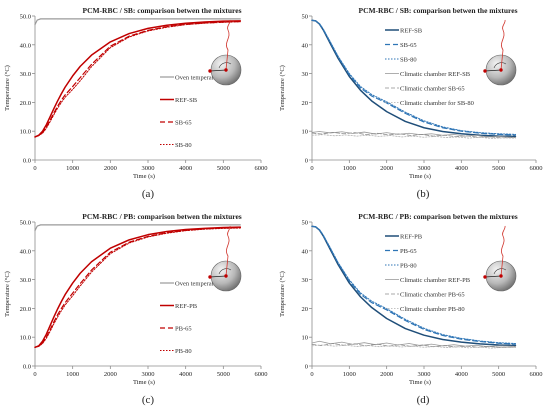 This screenshot has width=550, height=409. Describe the element at coordinates (148, 400) in the screenshot. I see `panel-caption: (c)` at that location.